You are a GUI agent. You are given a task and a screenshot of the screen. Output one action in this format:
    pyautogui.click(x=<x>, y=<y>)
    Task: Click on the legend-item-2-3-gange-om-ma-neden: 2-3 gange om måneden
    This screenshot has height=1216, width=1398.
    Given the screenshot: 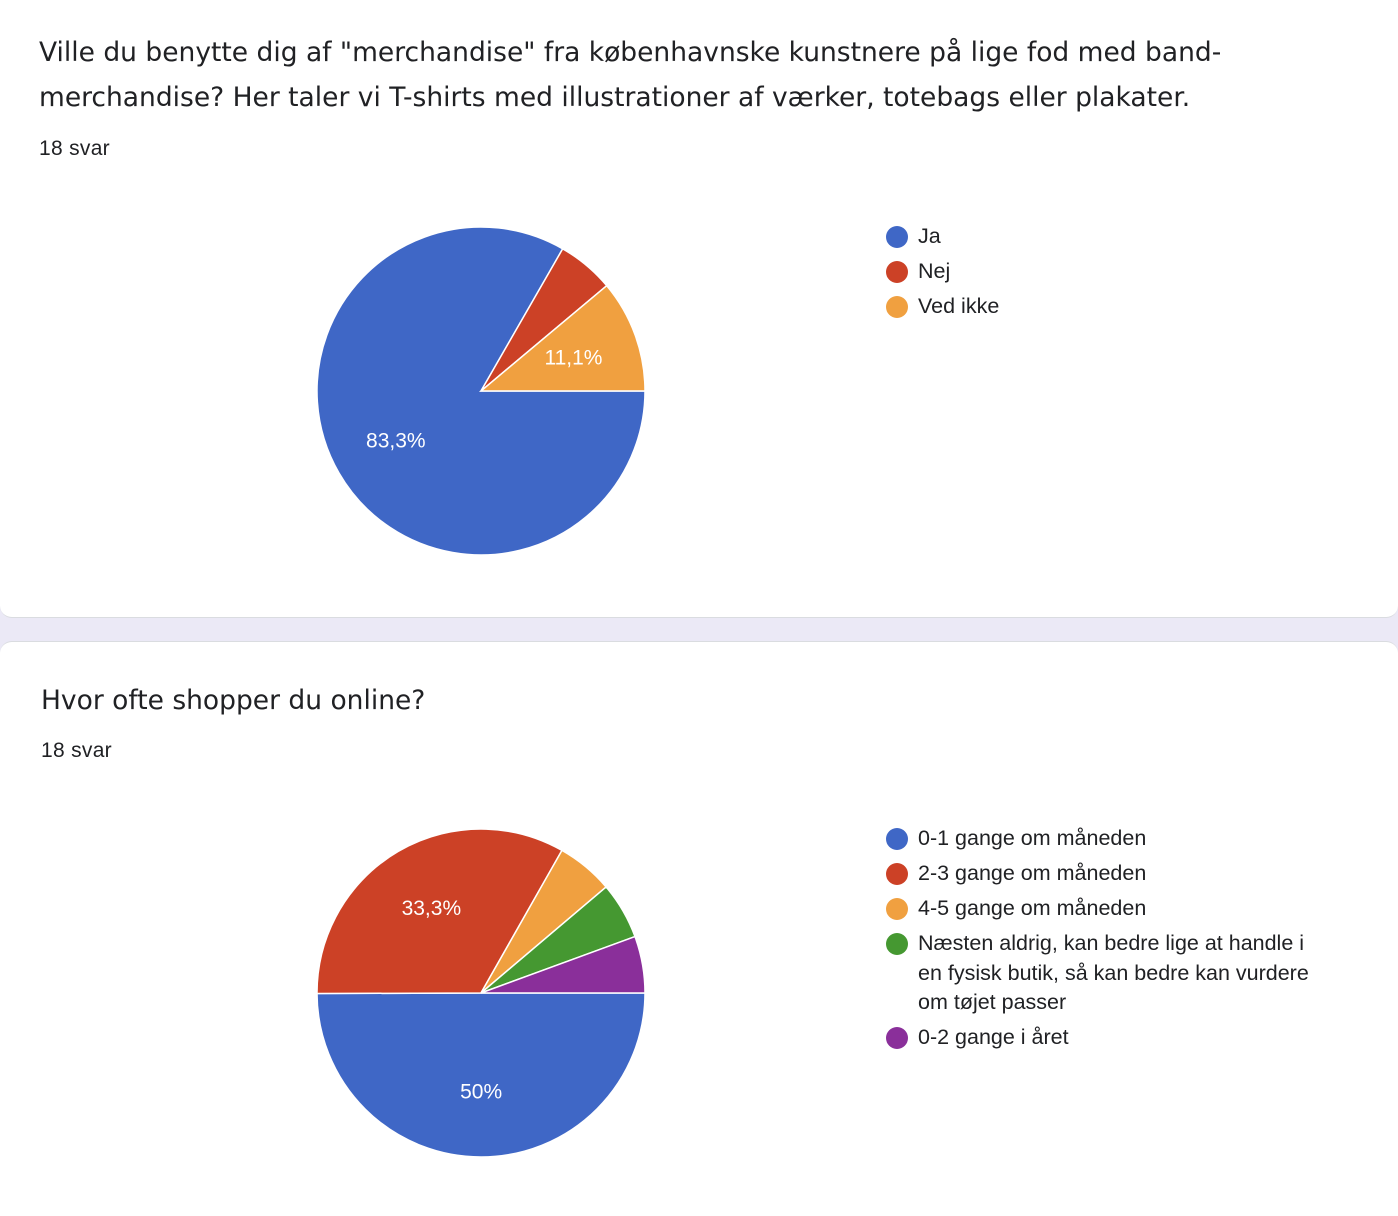 What is the action you would take?
    pyautogui.click(x=1106, y=874)
    